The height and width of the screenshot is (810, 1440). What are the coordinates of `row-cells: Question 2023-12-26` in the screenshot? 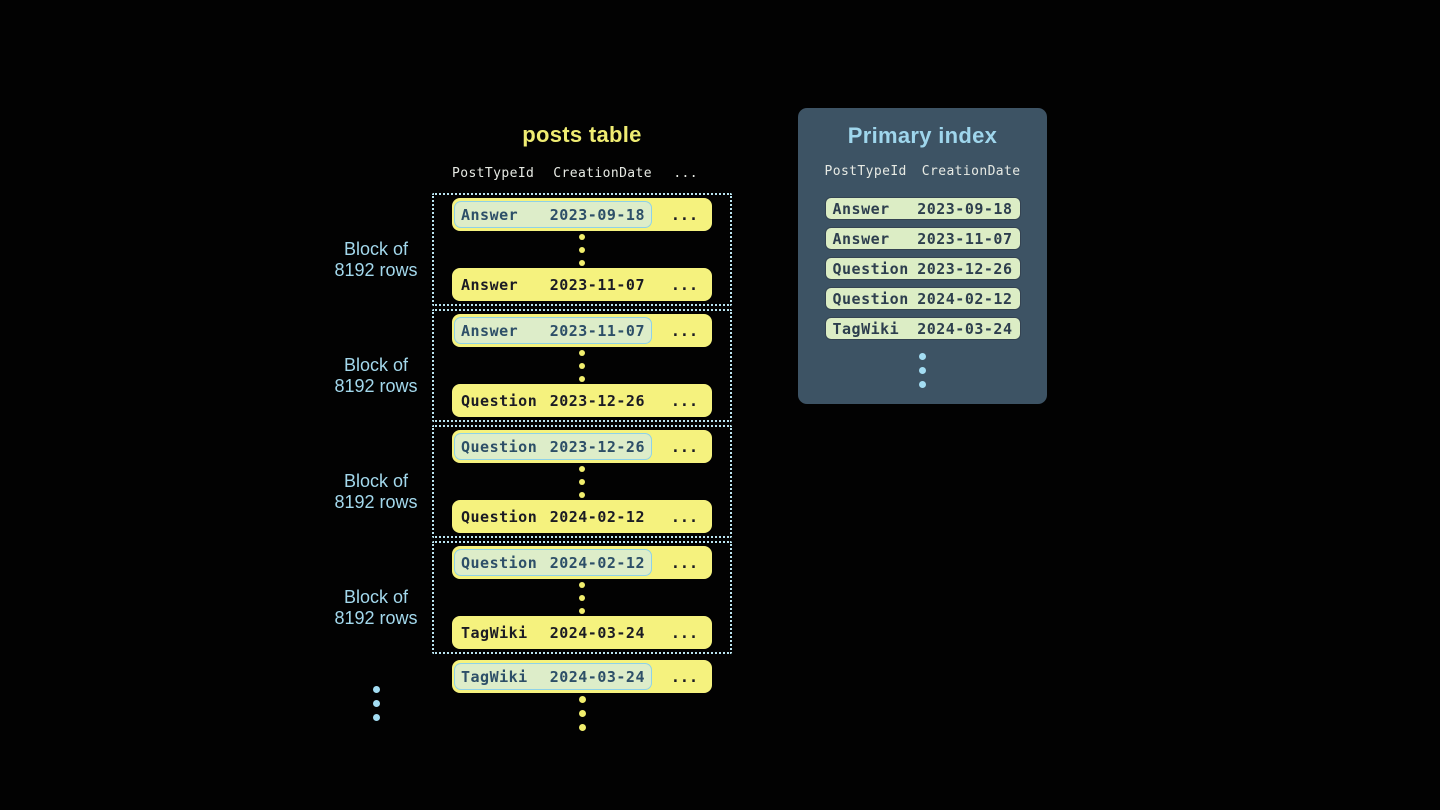 It's located at (553, 400).